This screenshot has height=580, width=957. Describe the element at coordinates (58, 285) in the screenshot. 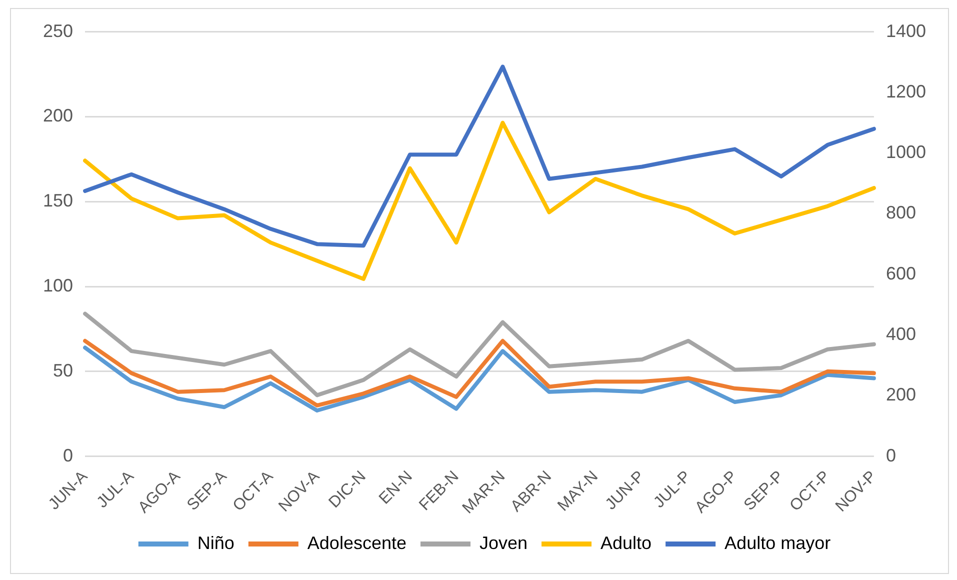

I see `y-tick-label: 100` at that location.